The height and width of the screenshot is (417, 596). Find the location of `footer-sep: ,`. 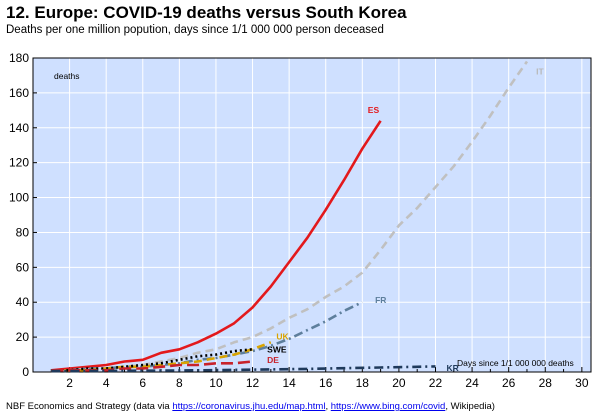

footer-sep: , is located at coordinates (328, 406).